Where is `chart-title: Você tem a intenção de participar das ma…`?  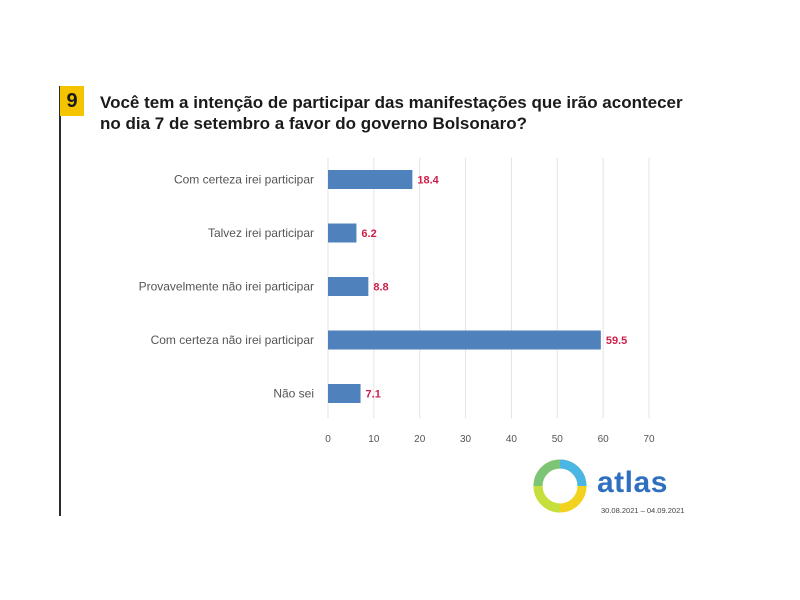 chart-title: Você tem a intenção de participar das ma… is located at coordinates (420, 113).